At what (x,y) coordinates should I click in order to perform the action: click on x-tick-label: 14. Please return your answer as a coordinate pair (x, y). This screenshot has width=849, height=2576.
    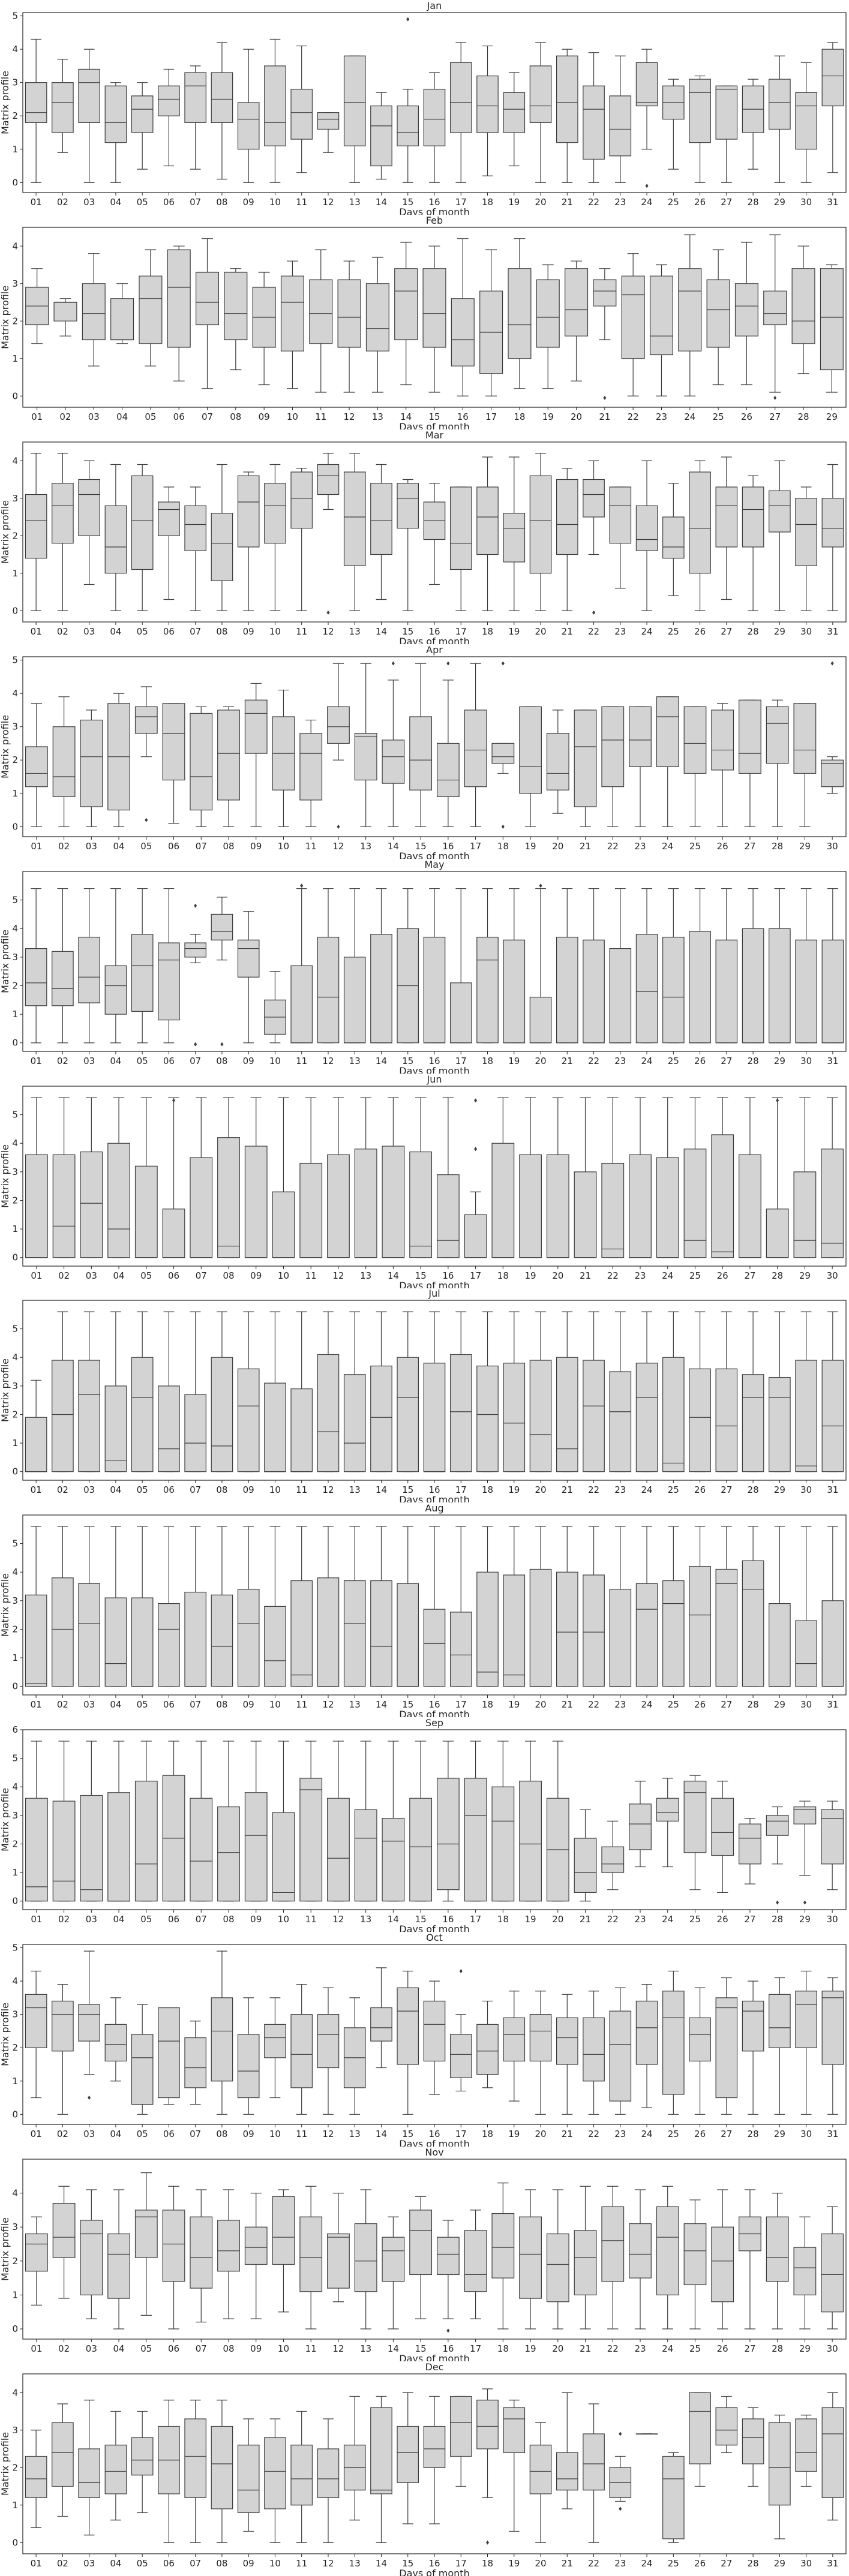
    Looking at the image, I should click on (381, 1490).